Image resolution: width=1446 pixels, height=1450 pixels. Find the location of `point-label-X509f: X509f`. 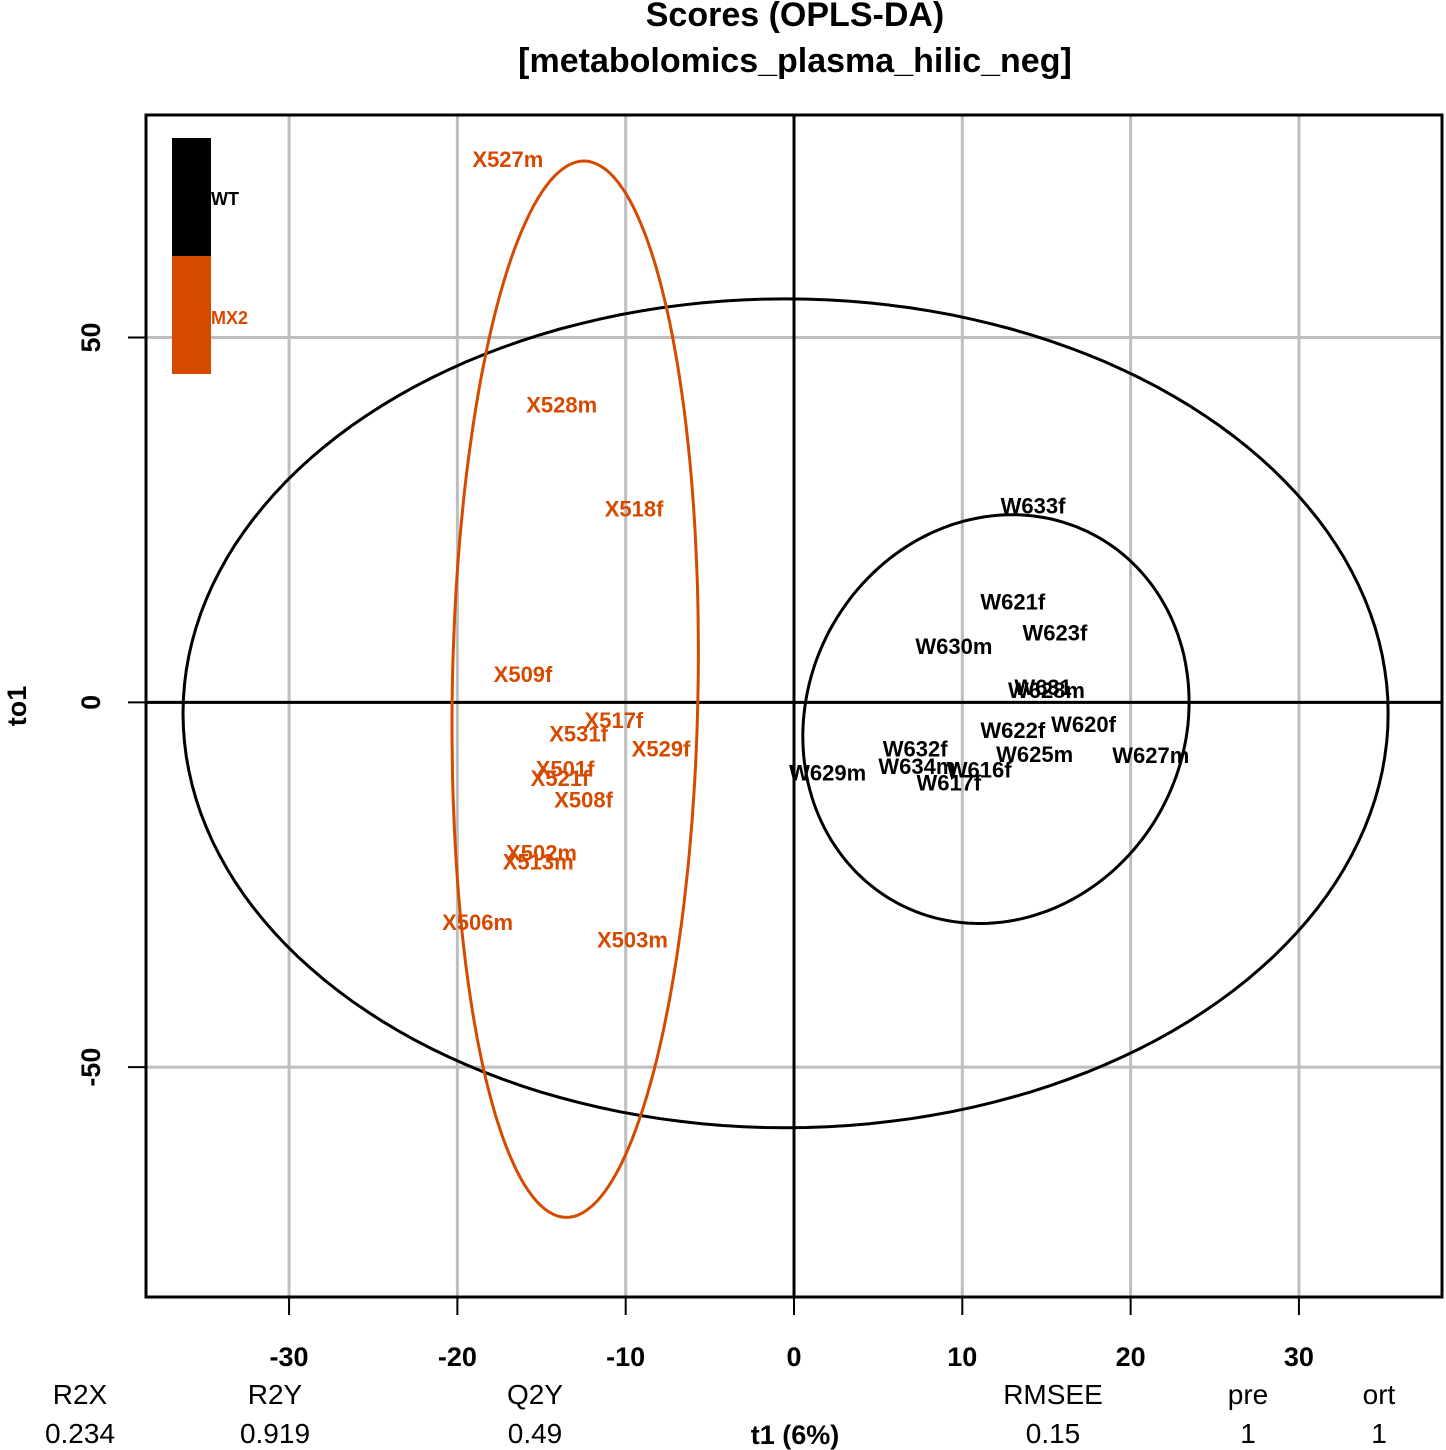

point-label-X509f: X509f is located at coordinates (523, 674).